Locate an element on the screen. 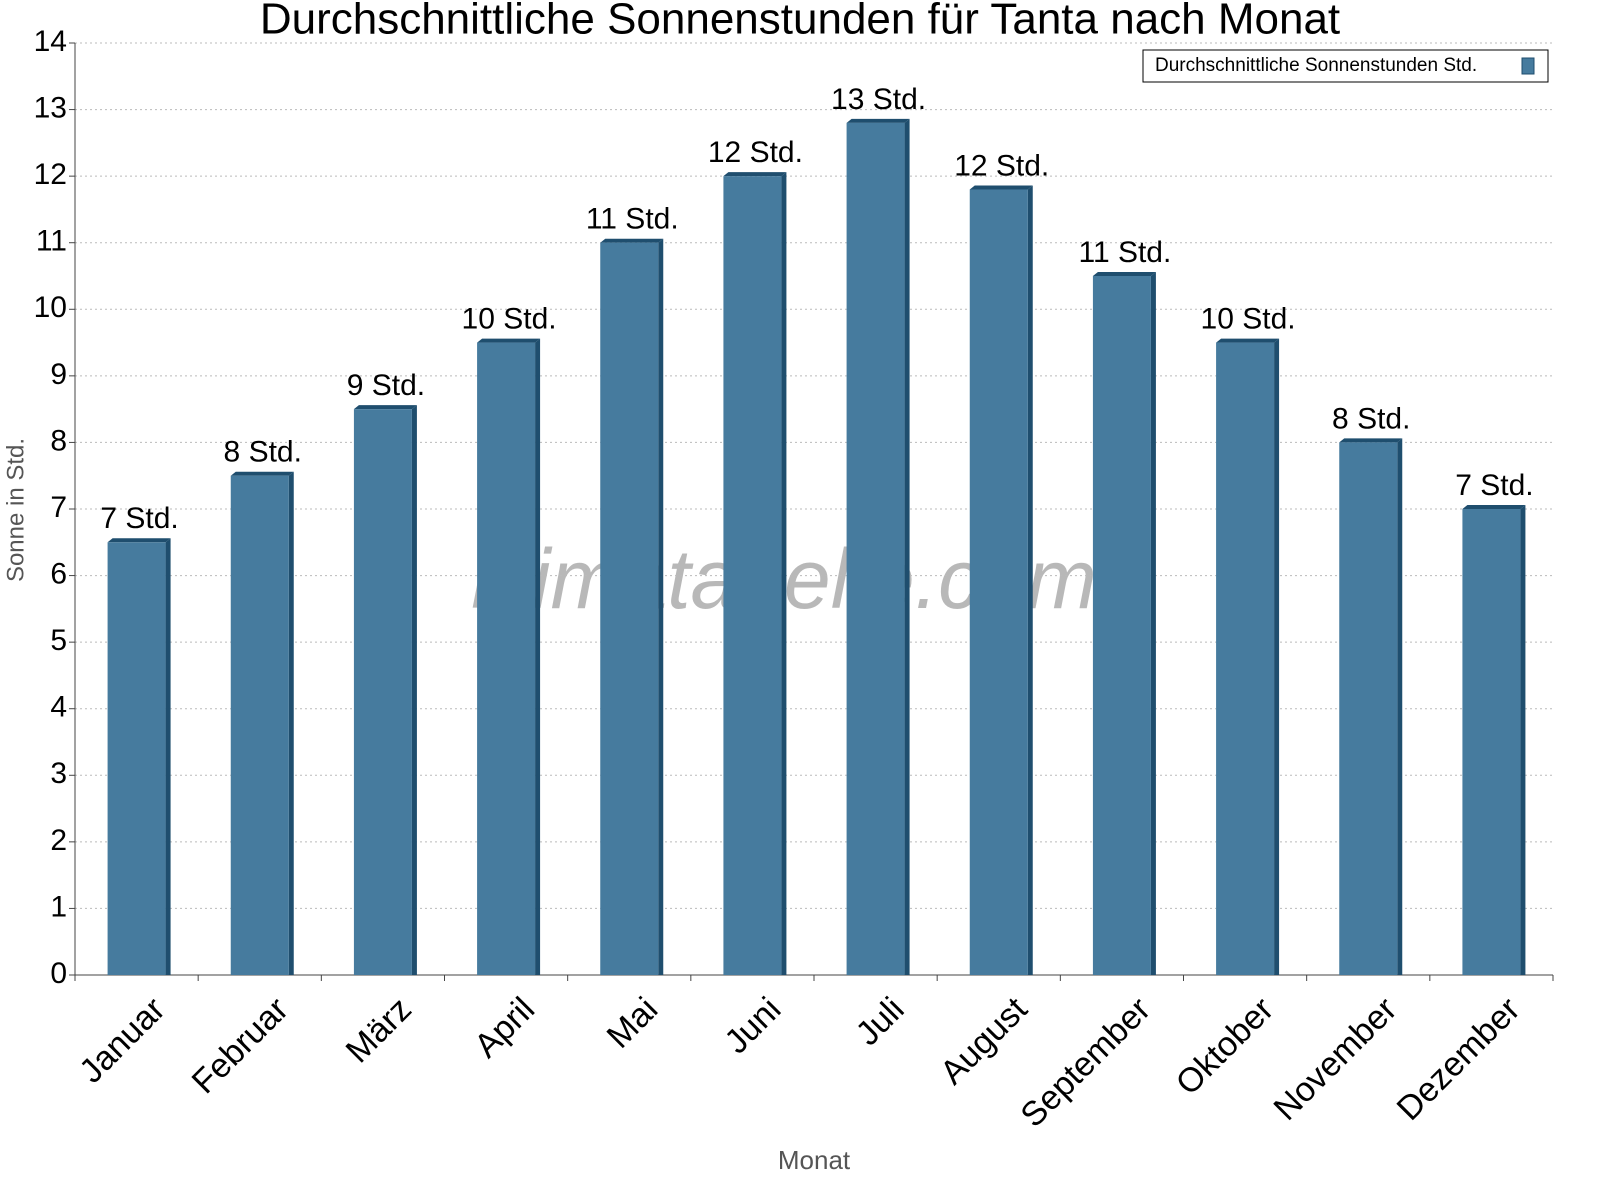  legend-label: Durchschnittliche Sonnenstunden Std. is located at coordinates (1316, 65).